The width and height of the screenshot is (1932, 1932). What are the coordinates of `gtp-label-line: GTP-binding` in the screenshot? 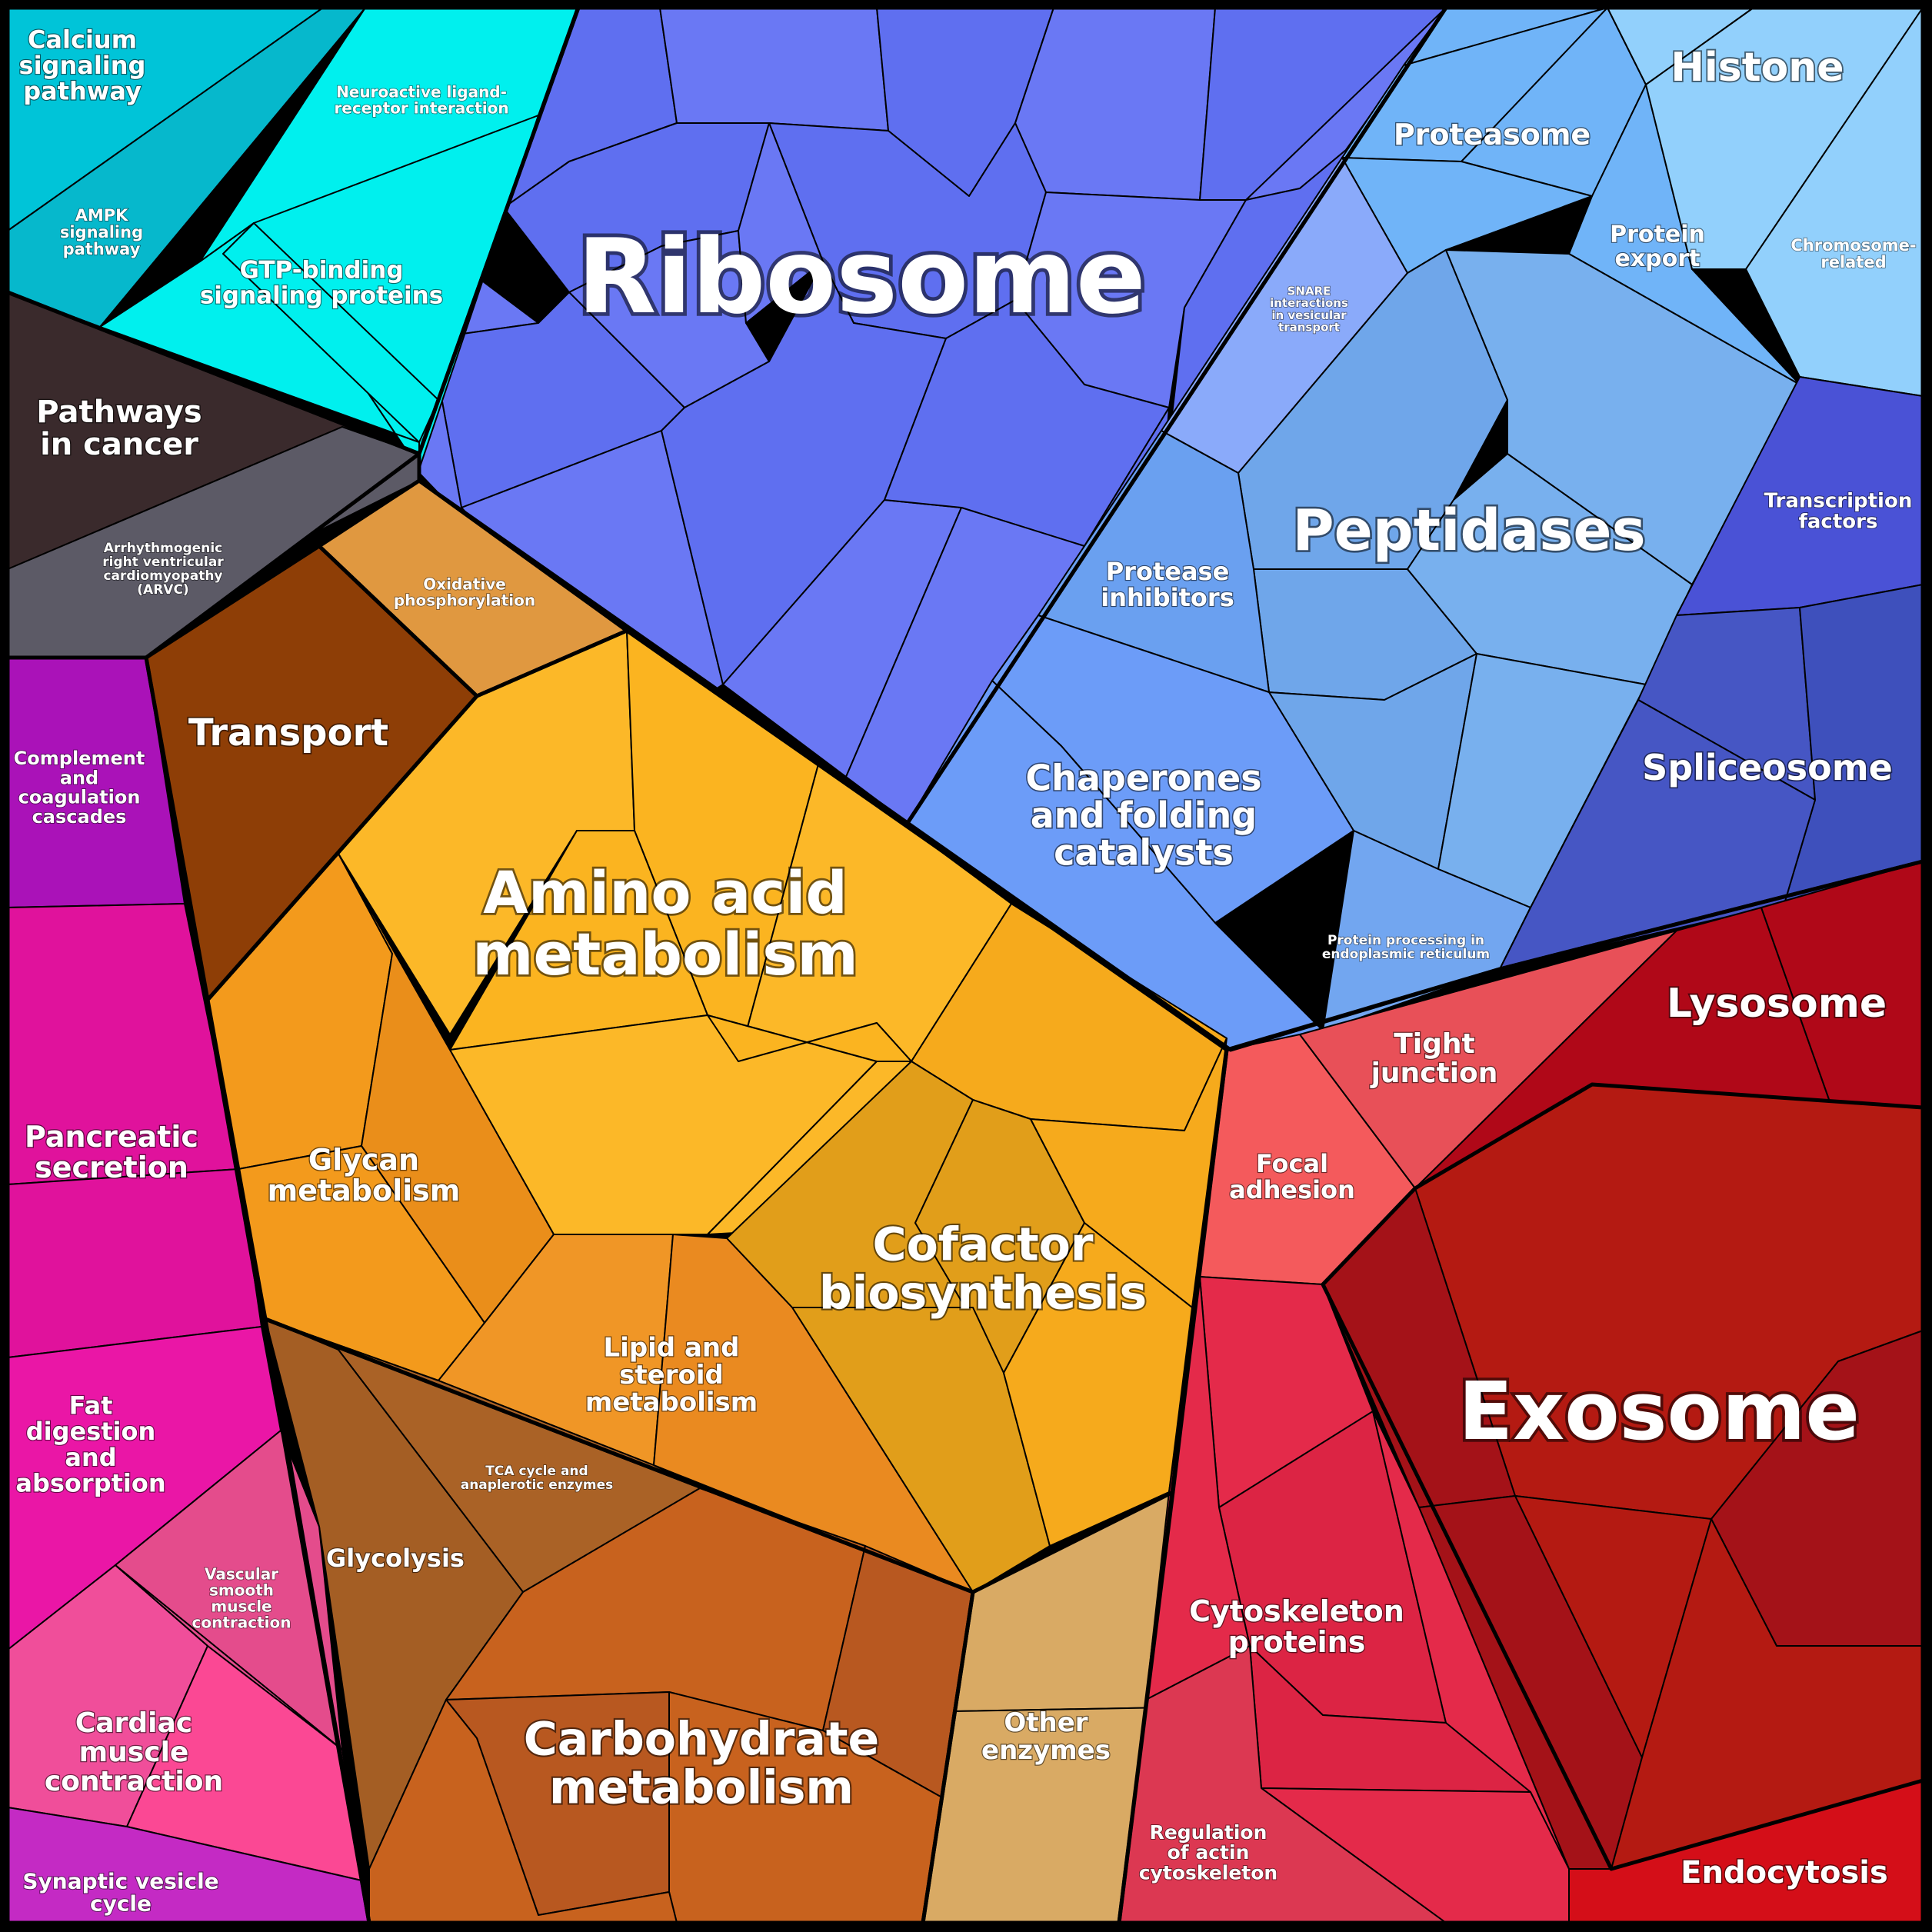 It's located at (321, 271).